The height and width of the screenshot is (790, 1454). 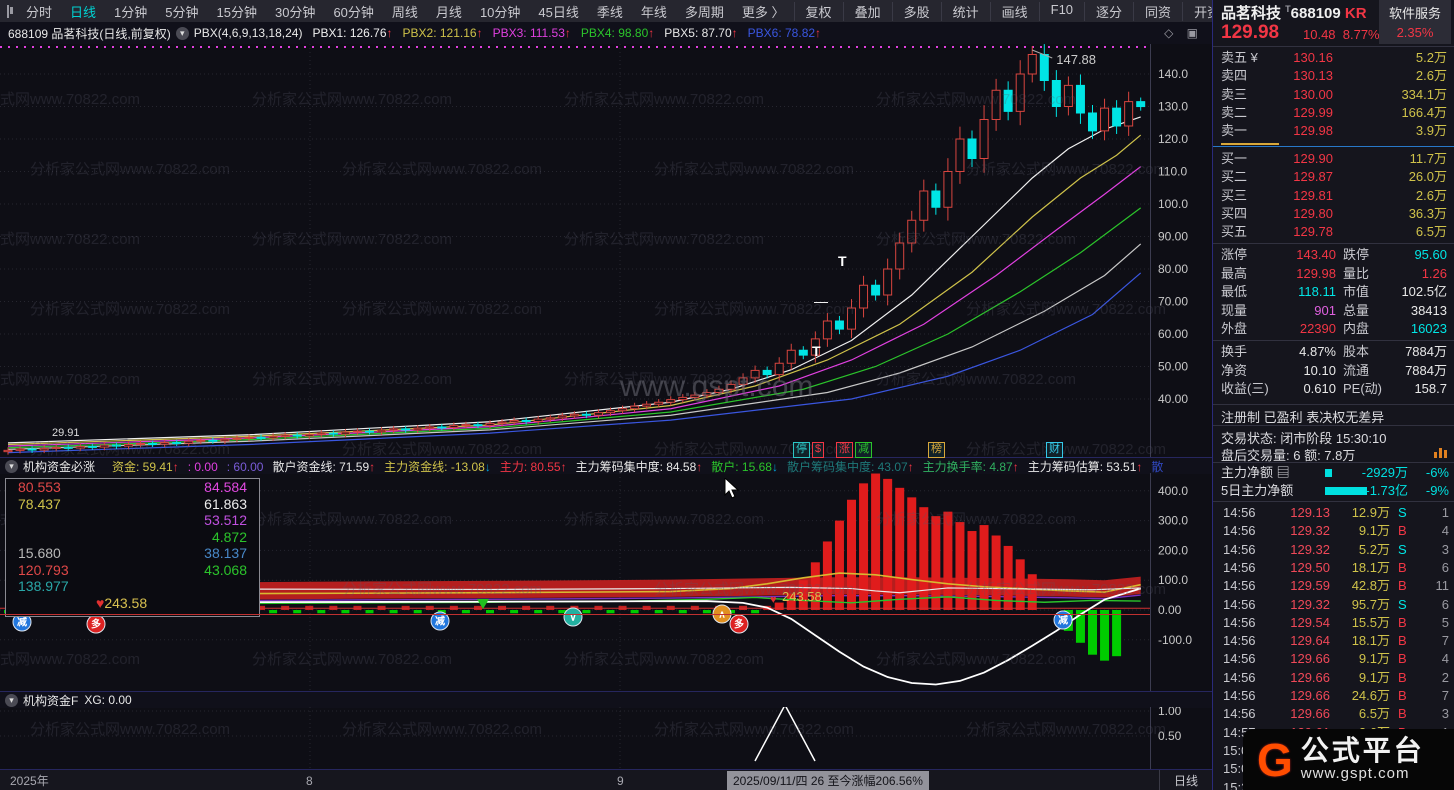 I want to click on orderbook-row: 买一 129.90 11.7万, so click(x=1334, y=158).